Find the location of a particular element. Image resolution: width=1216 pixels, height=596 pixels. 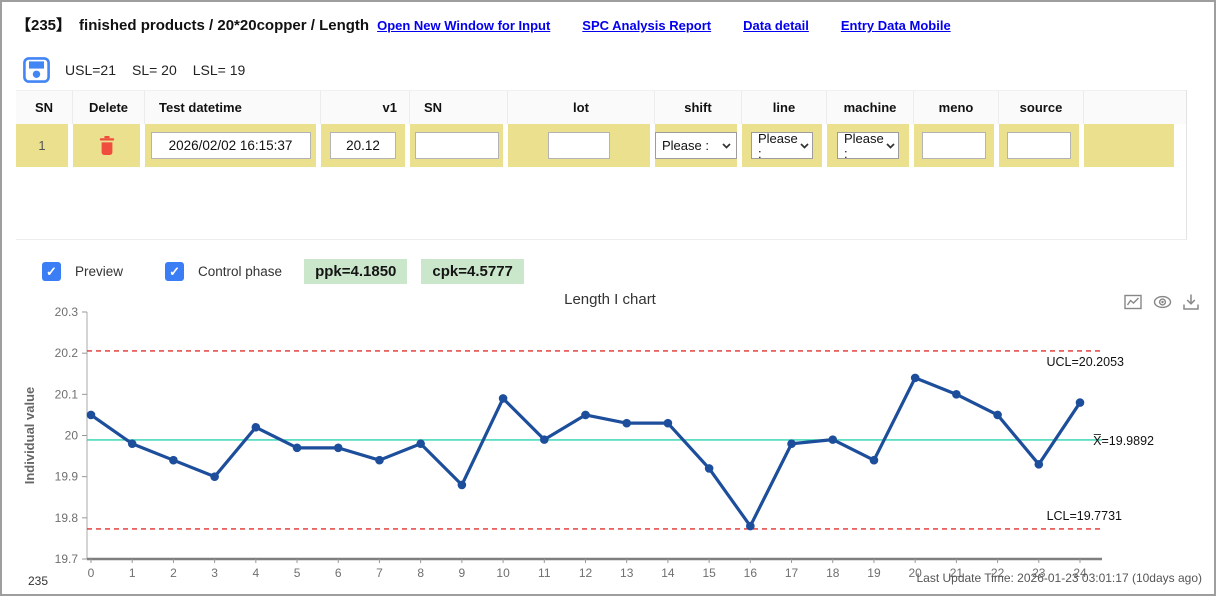

y-axis-tick-label: 19.7 is located at coordinates (67, 559).